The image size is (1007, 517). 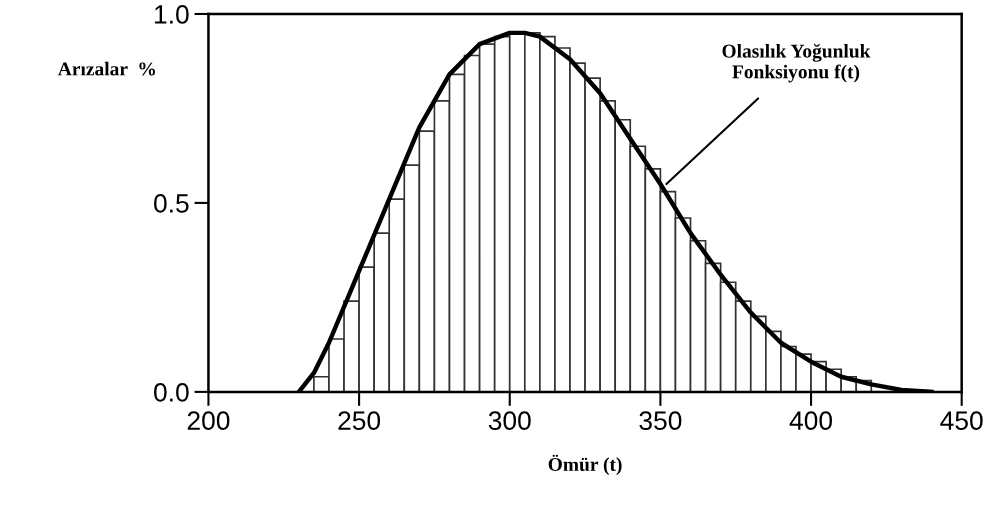 I want to click on x-tick-label: 350, so click(x=660, y=421).